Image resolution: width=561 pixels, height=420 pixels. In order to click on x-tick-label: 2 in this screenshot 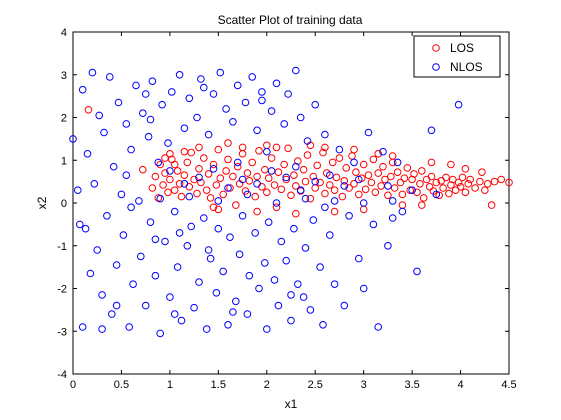, I will do `click(267, 385)`.